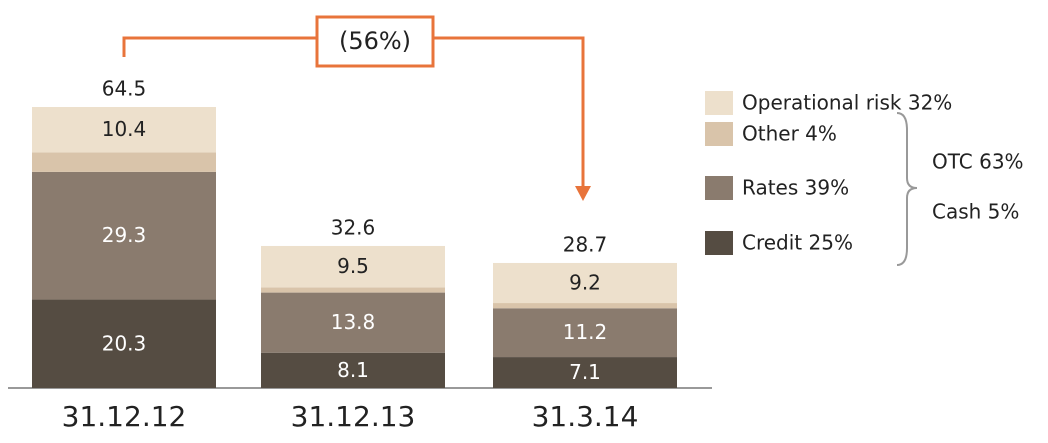 The height and width of the screenshot is (443, 1048). I want to click on value-label: 29.3, so click(124, 235).